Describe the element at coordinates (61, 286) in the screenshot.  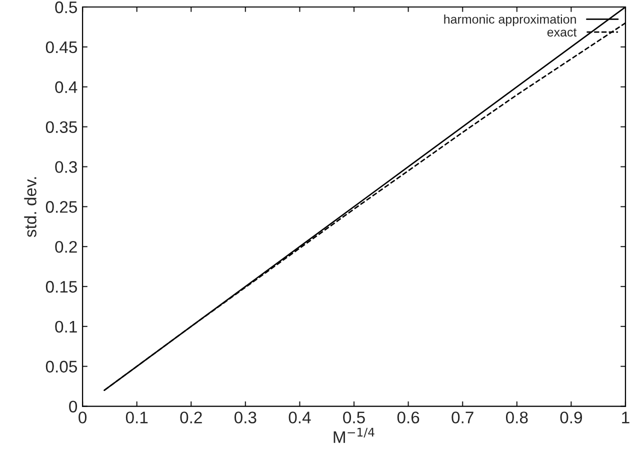
I see `y-tick-label: 0.15` at that location.